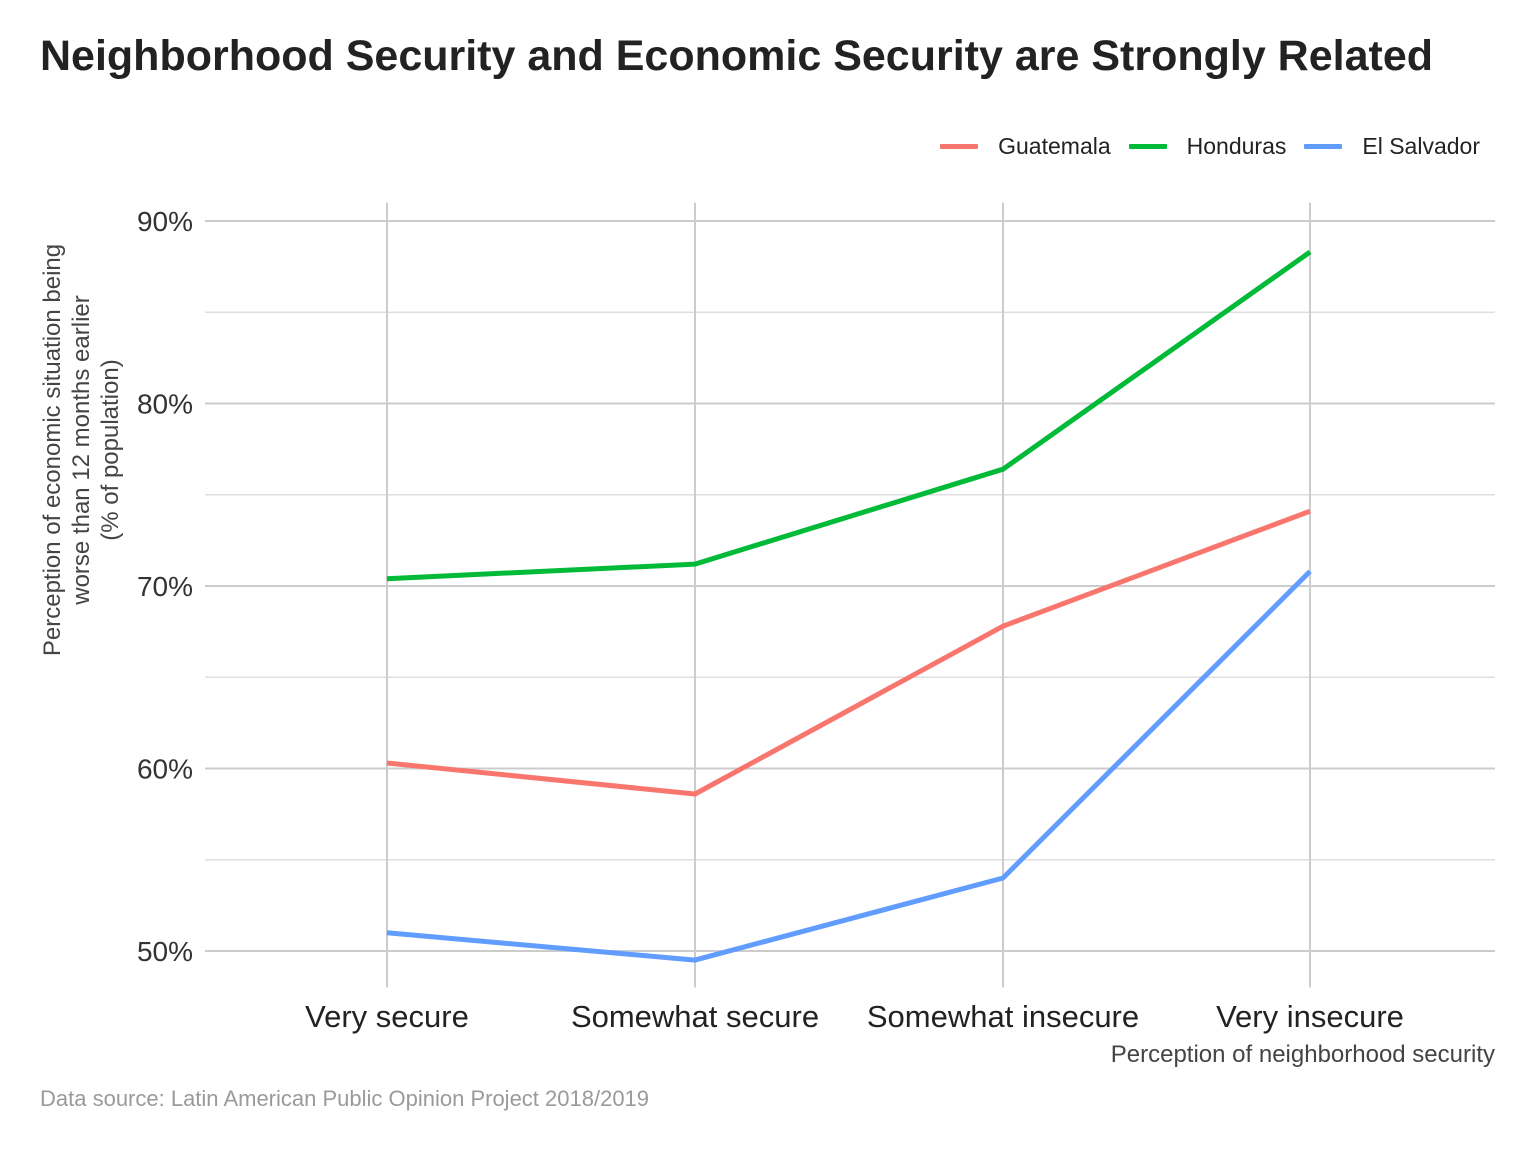  I want to click on y-tick-label: 50%, so click(165, 951).